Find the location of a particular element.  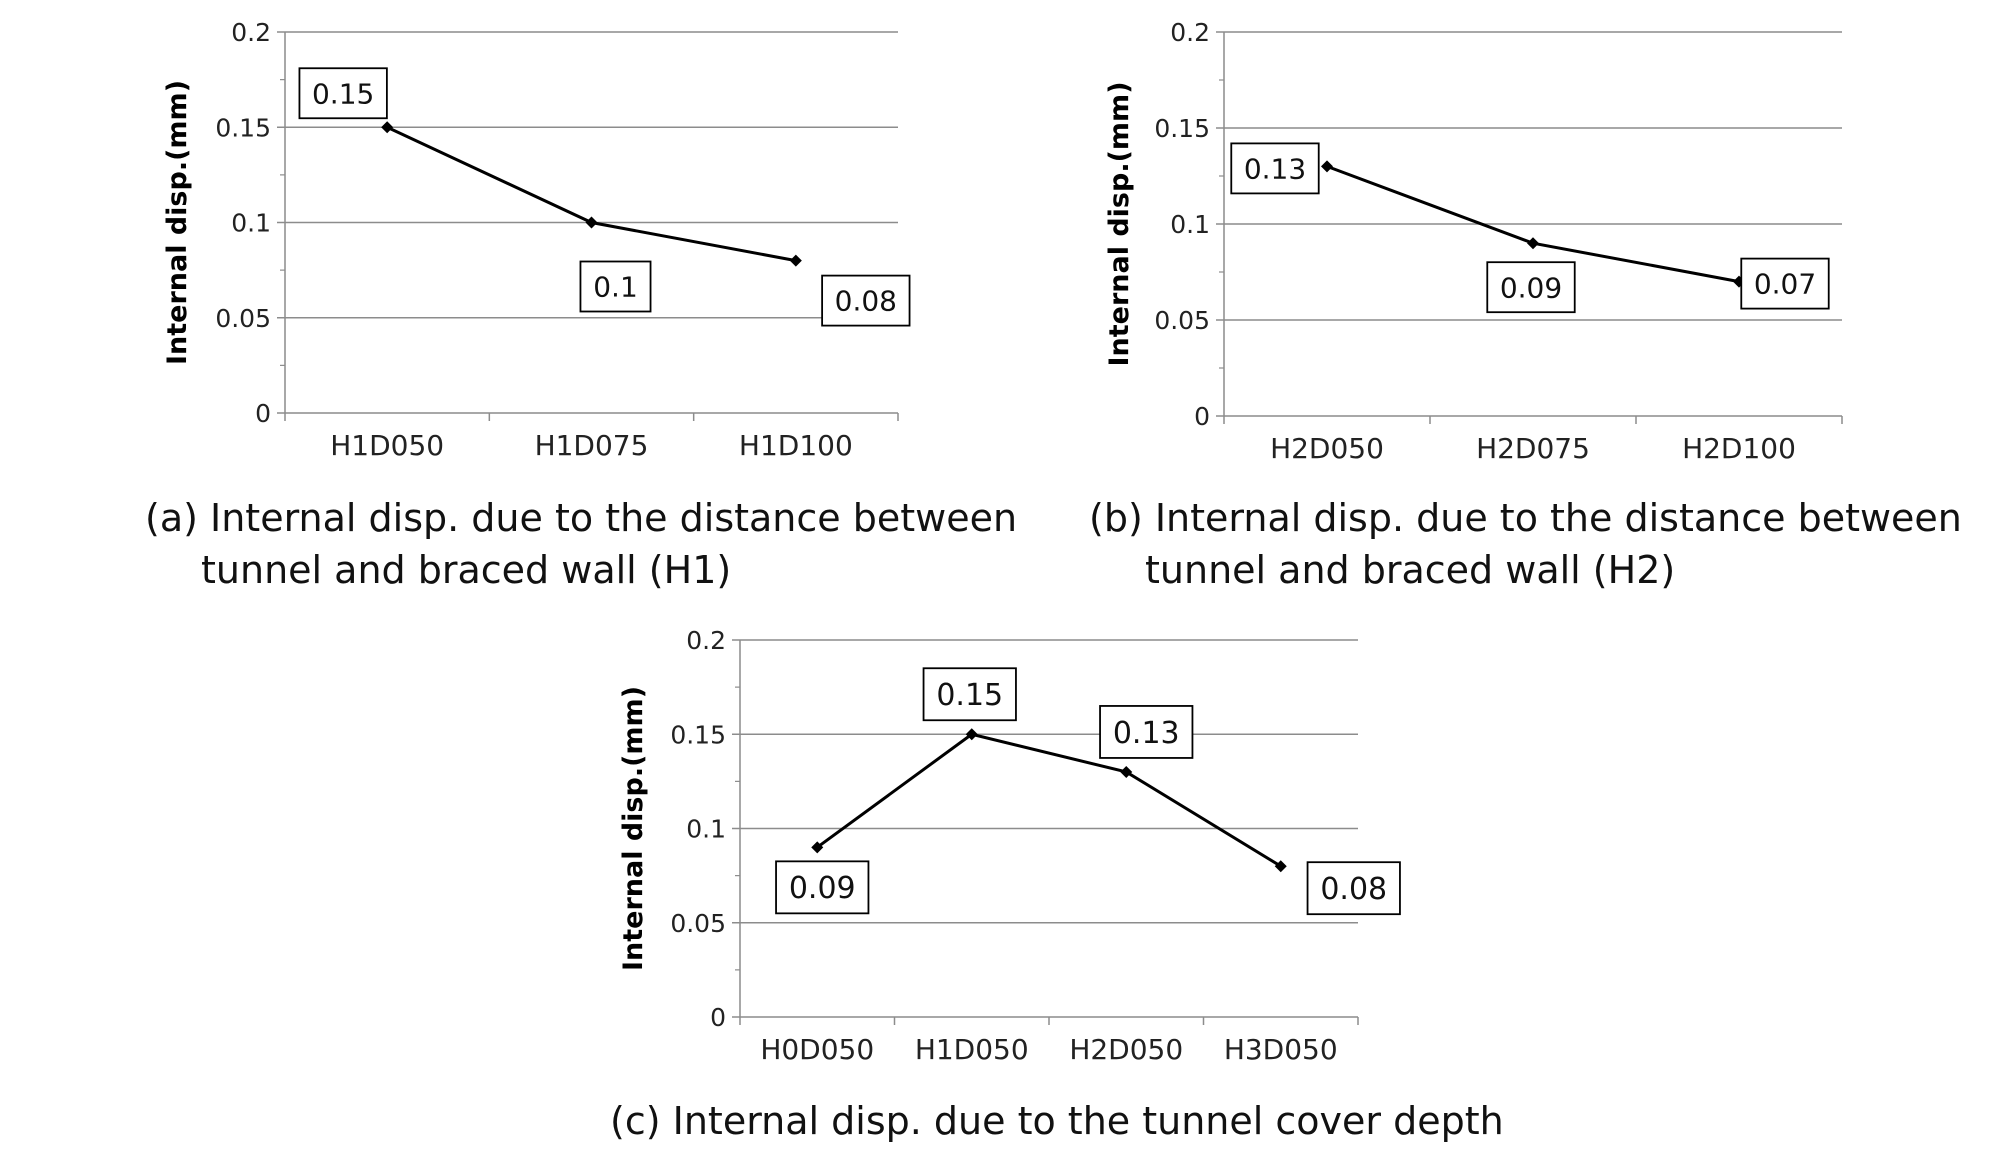

data-label-text: 0.07 is located at coordinates (1785, 284).